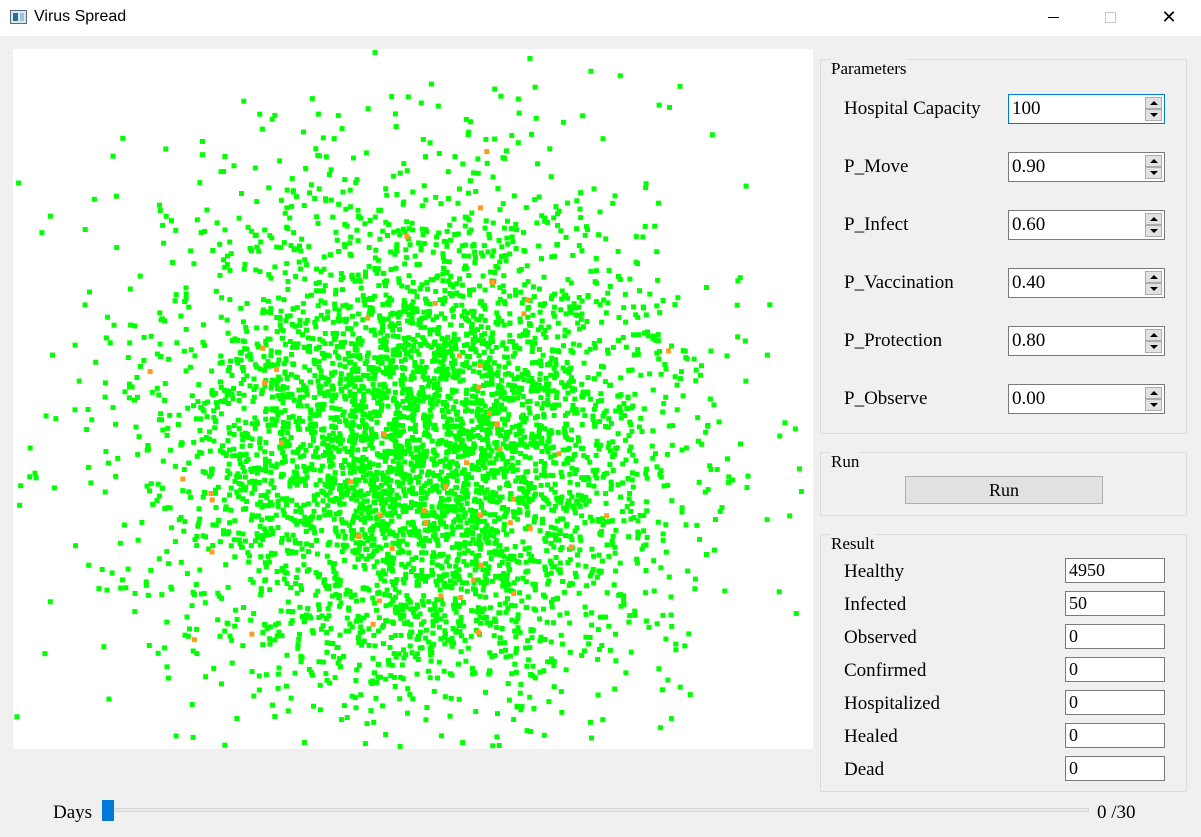 The image size is (1201, 837). I want to click on maximize-button, so click(1110, 17).